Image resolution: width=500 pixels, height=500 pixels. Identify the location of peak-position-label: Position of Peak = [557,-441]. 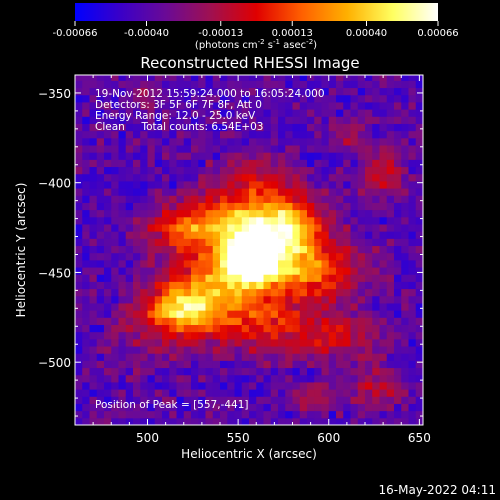
(172, 405).